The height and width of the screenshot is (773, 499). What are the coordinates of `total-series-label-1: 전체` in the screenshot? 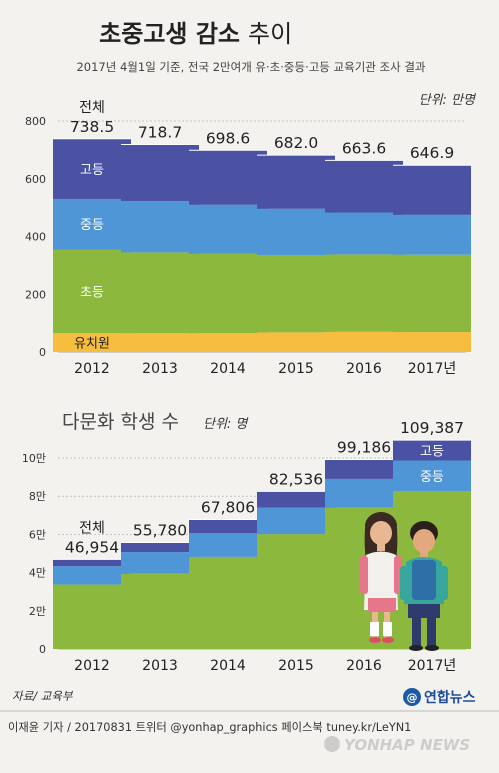 It's located at (92, 108).